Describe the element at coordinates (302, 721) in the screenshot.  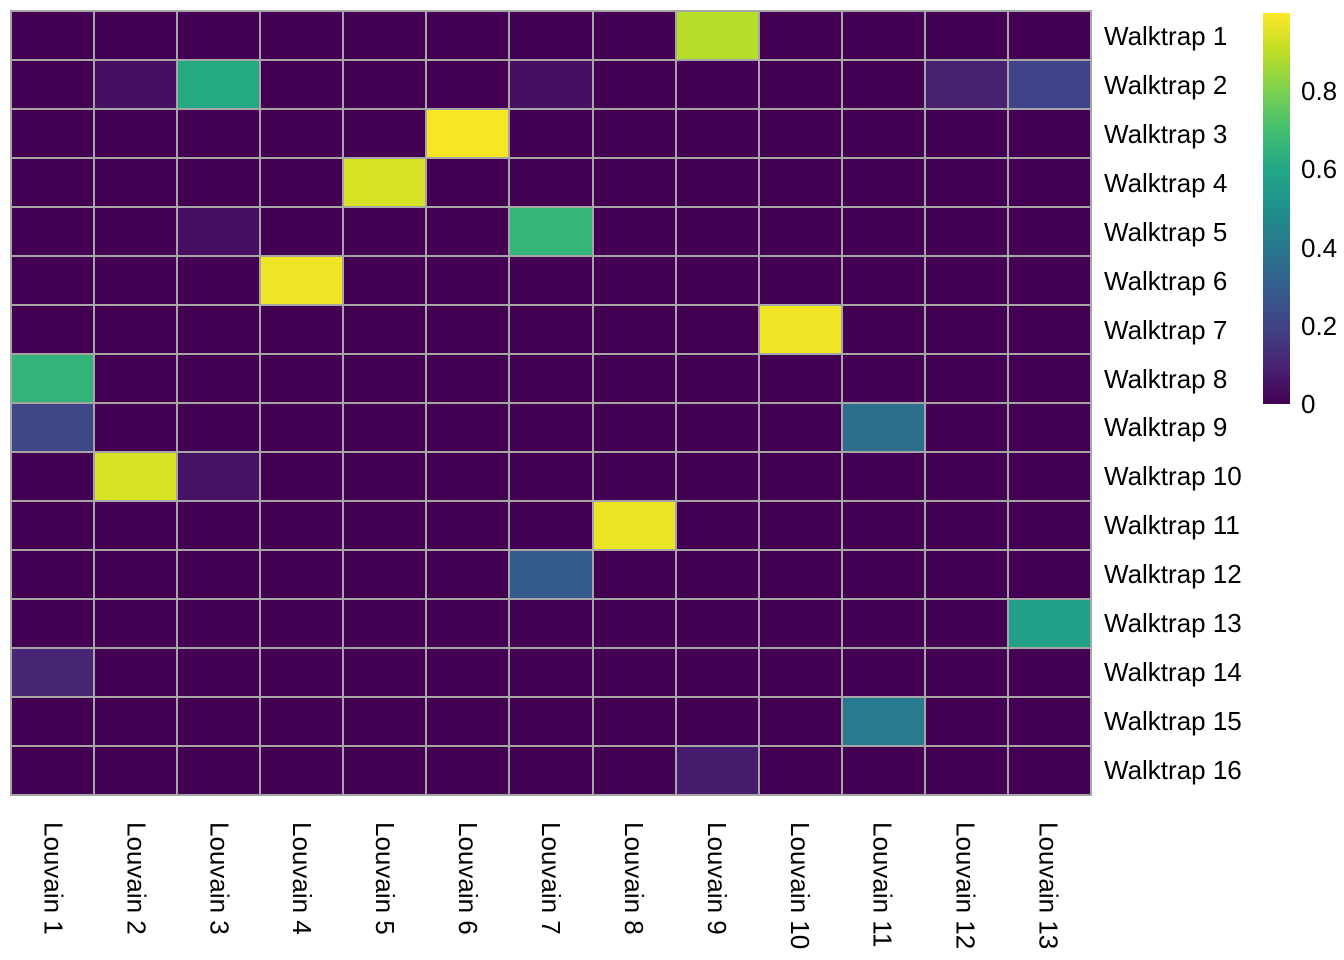
I see `heatmap-cell-r15-c4` at that location.